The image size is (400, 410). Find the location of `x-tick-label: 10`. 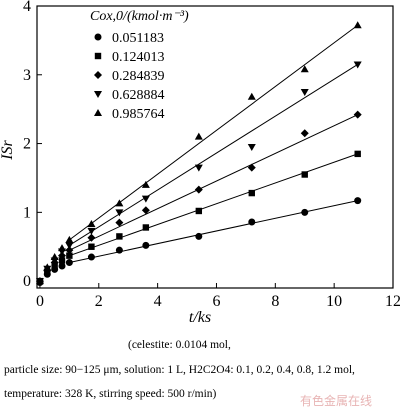

x-tick-label: 10 is located at coordinates (334, 301).